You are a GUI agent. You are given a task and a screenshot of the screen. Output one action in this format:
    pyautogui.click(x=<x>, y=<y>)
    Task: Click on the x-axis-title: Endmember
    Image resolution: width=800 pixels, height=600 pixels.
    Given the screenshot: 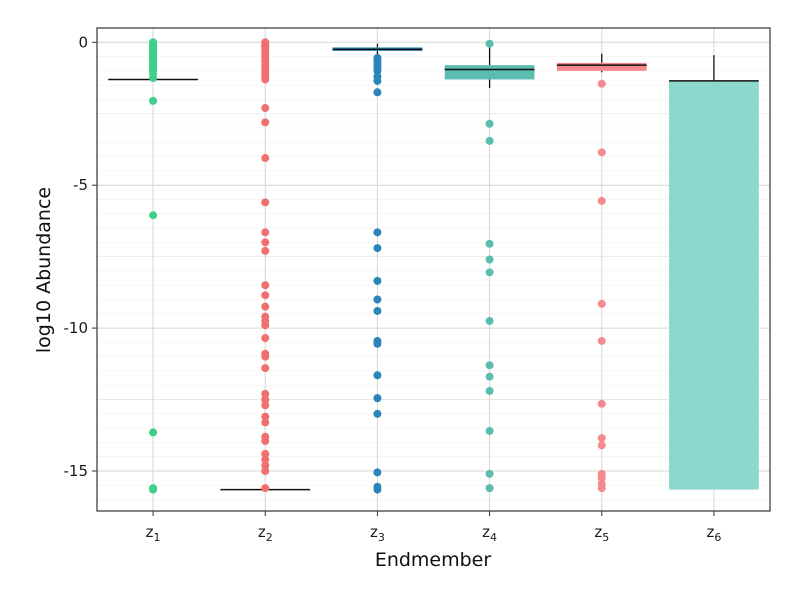 What is the action you would take?
    pyautogui.click(x=433, y=560)
    